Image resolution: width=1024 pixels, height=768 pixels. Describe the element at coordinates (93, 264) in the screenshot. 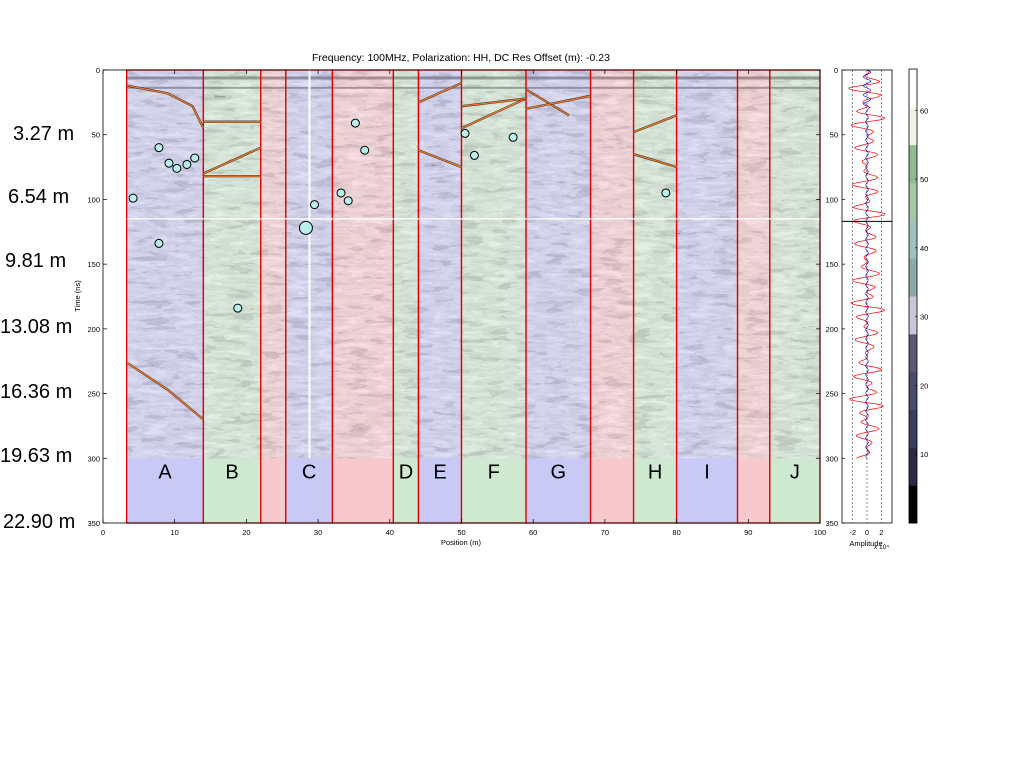

I see `y-tick-label: 150` at that location.